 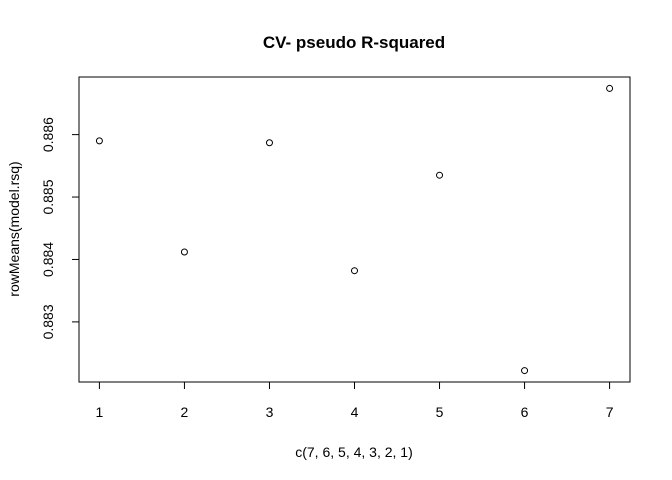 I want to click on chart-title: CV- pseudo R-squared, so click(x=354, y=42).